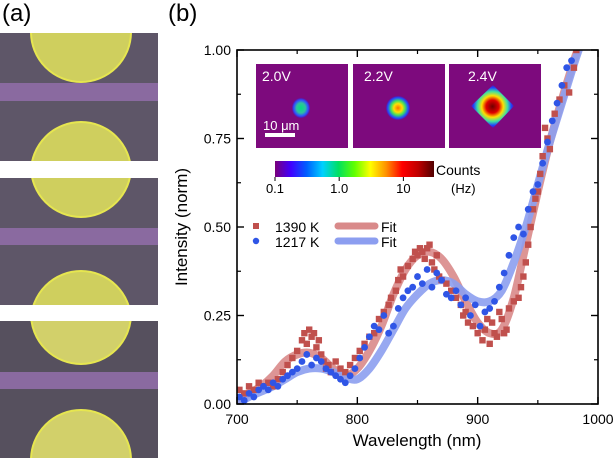 This screenshot has height=458, width=616. Describe the element at coordinates (478, 419) in the screenshot. I see `x-tick-label: 900` at that location.